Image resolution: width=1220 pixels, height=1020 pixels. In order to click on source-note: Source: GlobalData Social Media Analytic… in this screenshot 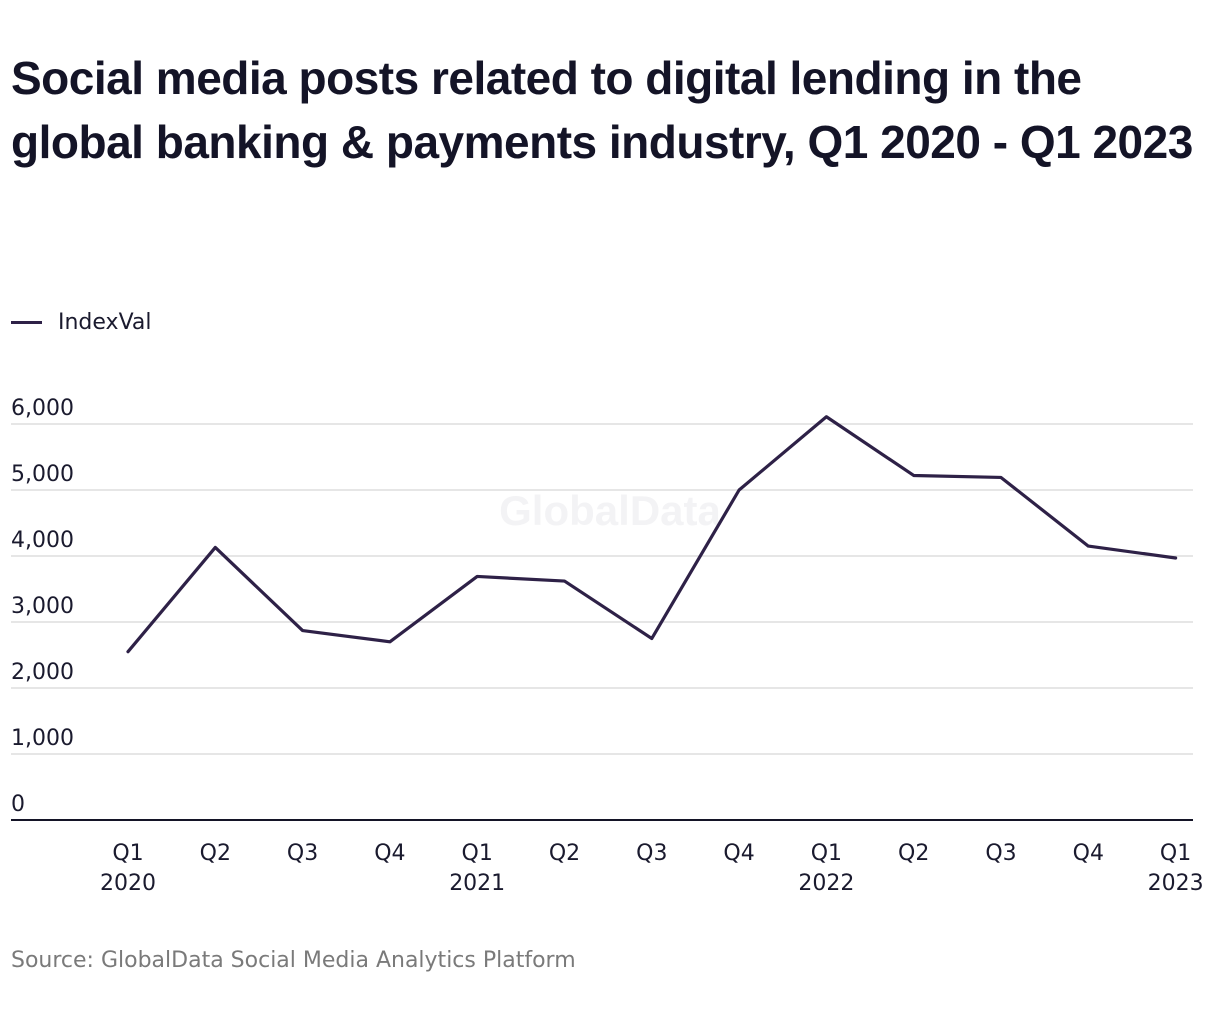, I will do `click(293, 960)`.